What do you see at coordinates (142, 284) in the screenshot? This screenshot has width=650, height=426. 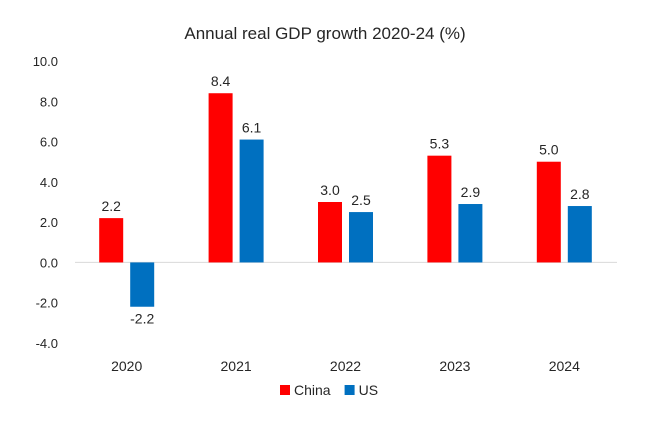 I see `bar-us-2020` at bounding box center [142, 284].